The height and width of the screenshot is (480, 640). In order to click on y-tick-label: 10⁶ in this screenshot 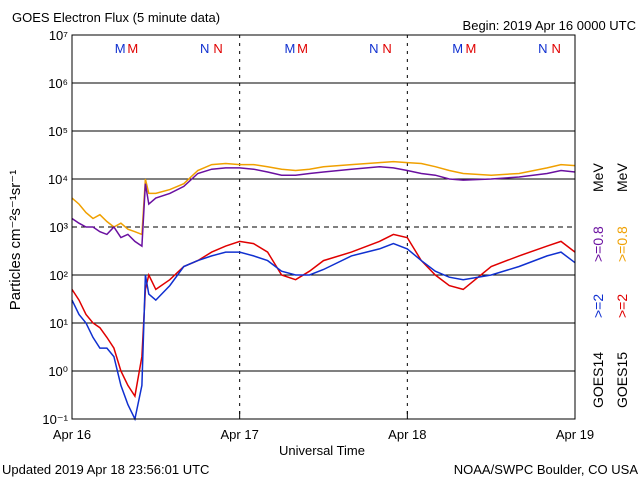, I will do `click(58, 83)`.